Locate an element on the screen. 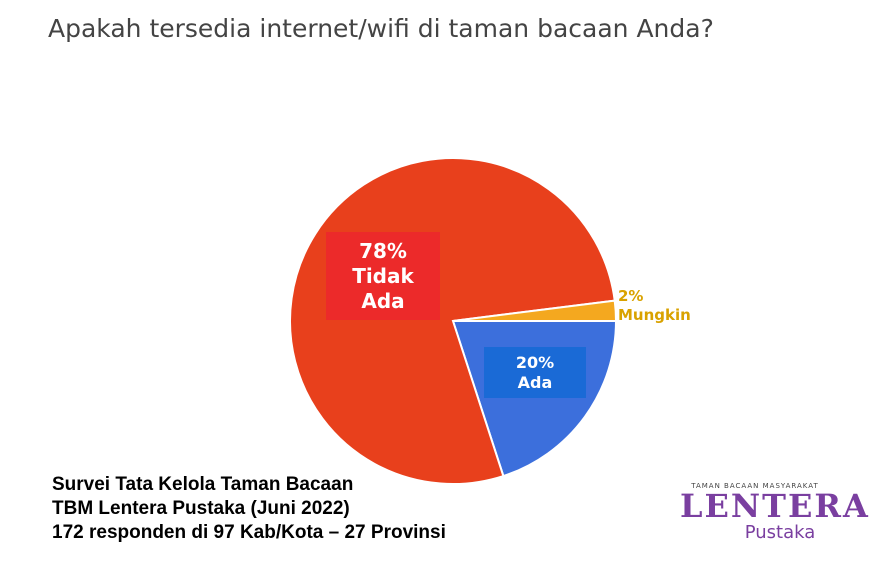  value-label: 2% is located at coordinates (631, 296).